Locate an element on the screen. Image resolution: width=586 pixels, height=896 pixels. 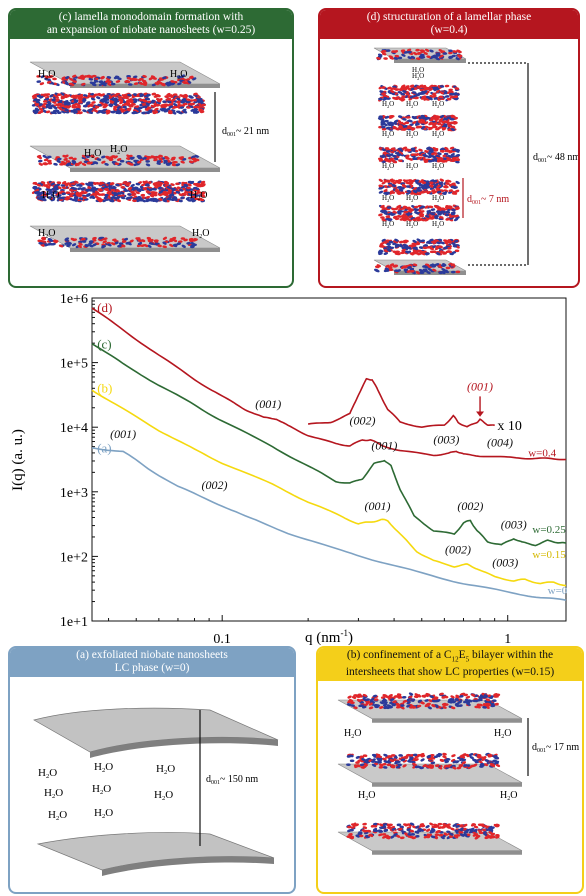
b-spacing-label: d001~ 17 nm is located at coordinates (555, 748).